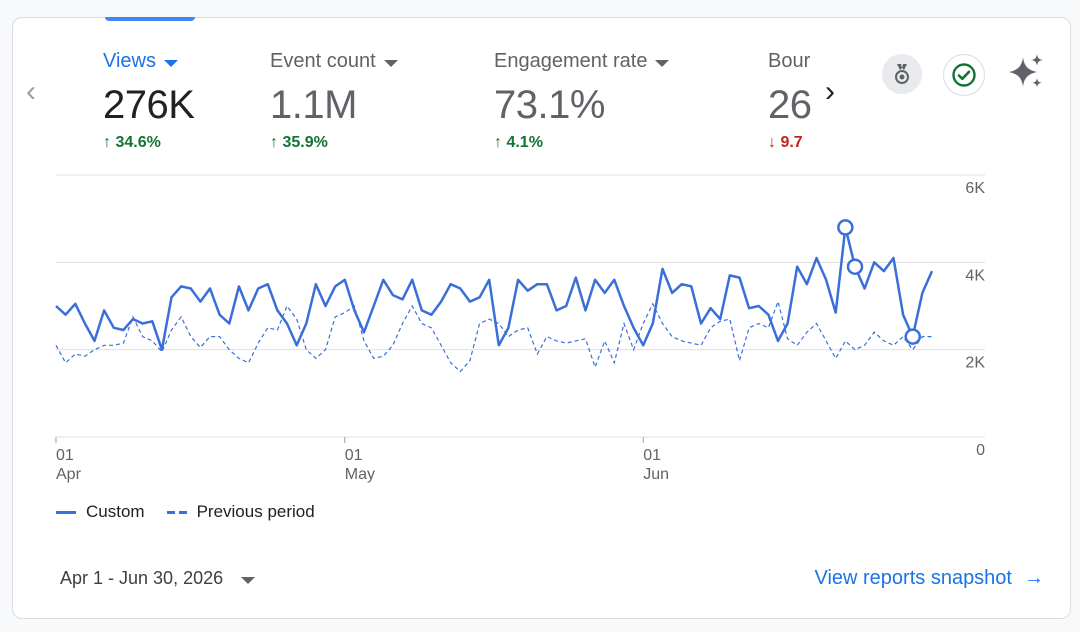 The width and height of the screenshot is (1080, 632). I want to click on date-range-label: Apr 1 - Jun 30, 2026, so click(142, 578).